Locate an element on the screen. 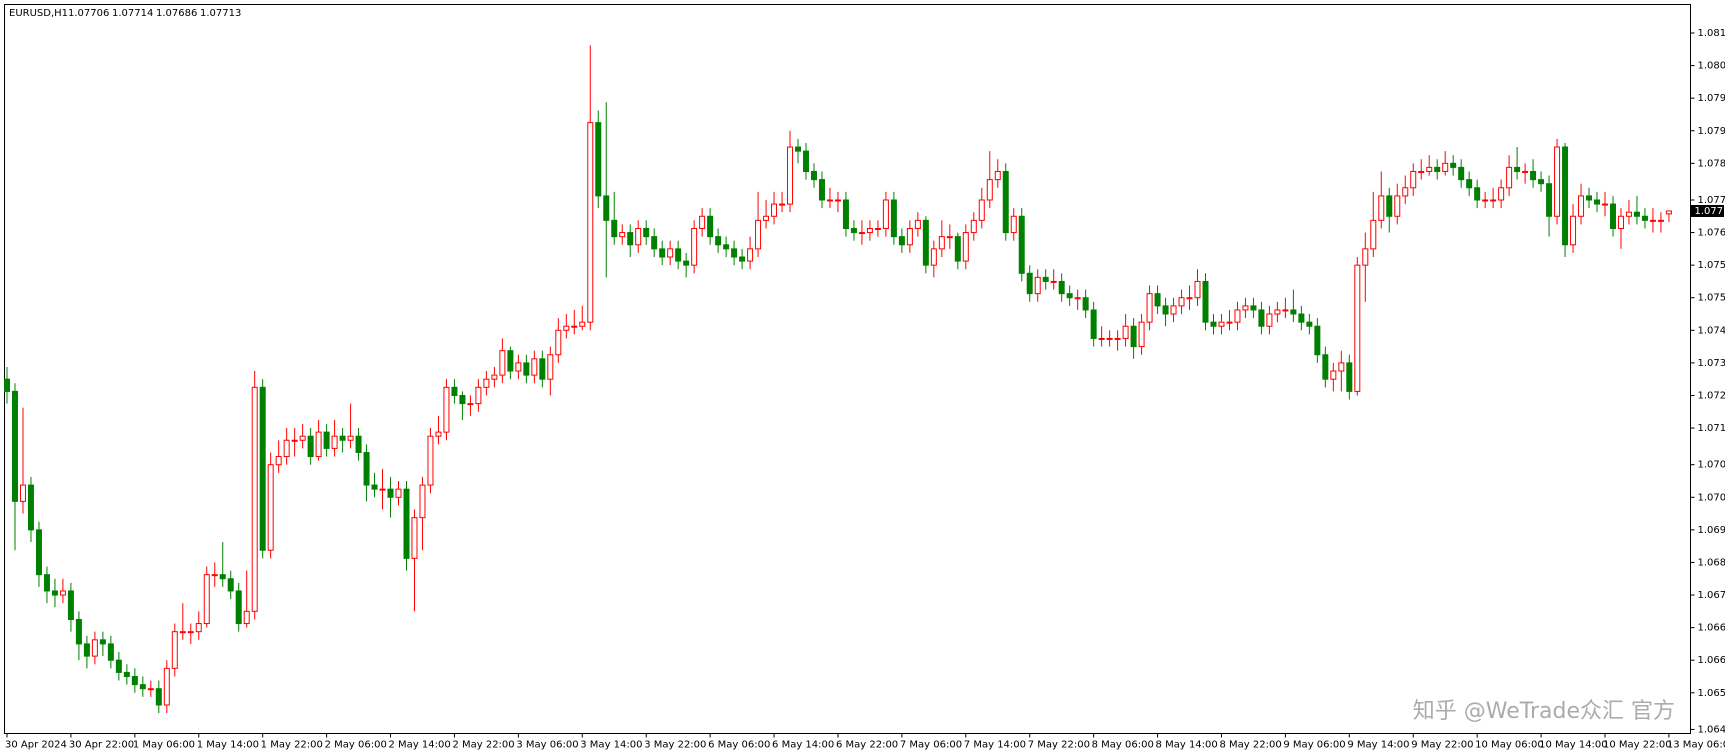 Image resolution: width=1725 pixels, height=756 pixels. header-open: 1.07706 is located at coordinates (88, 13).